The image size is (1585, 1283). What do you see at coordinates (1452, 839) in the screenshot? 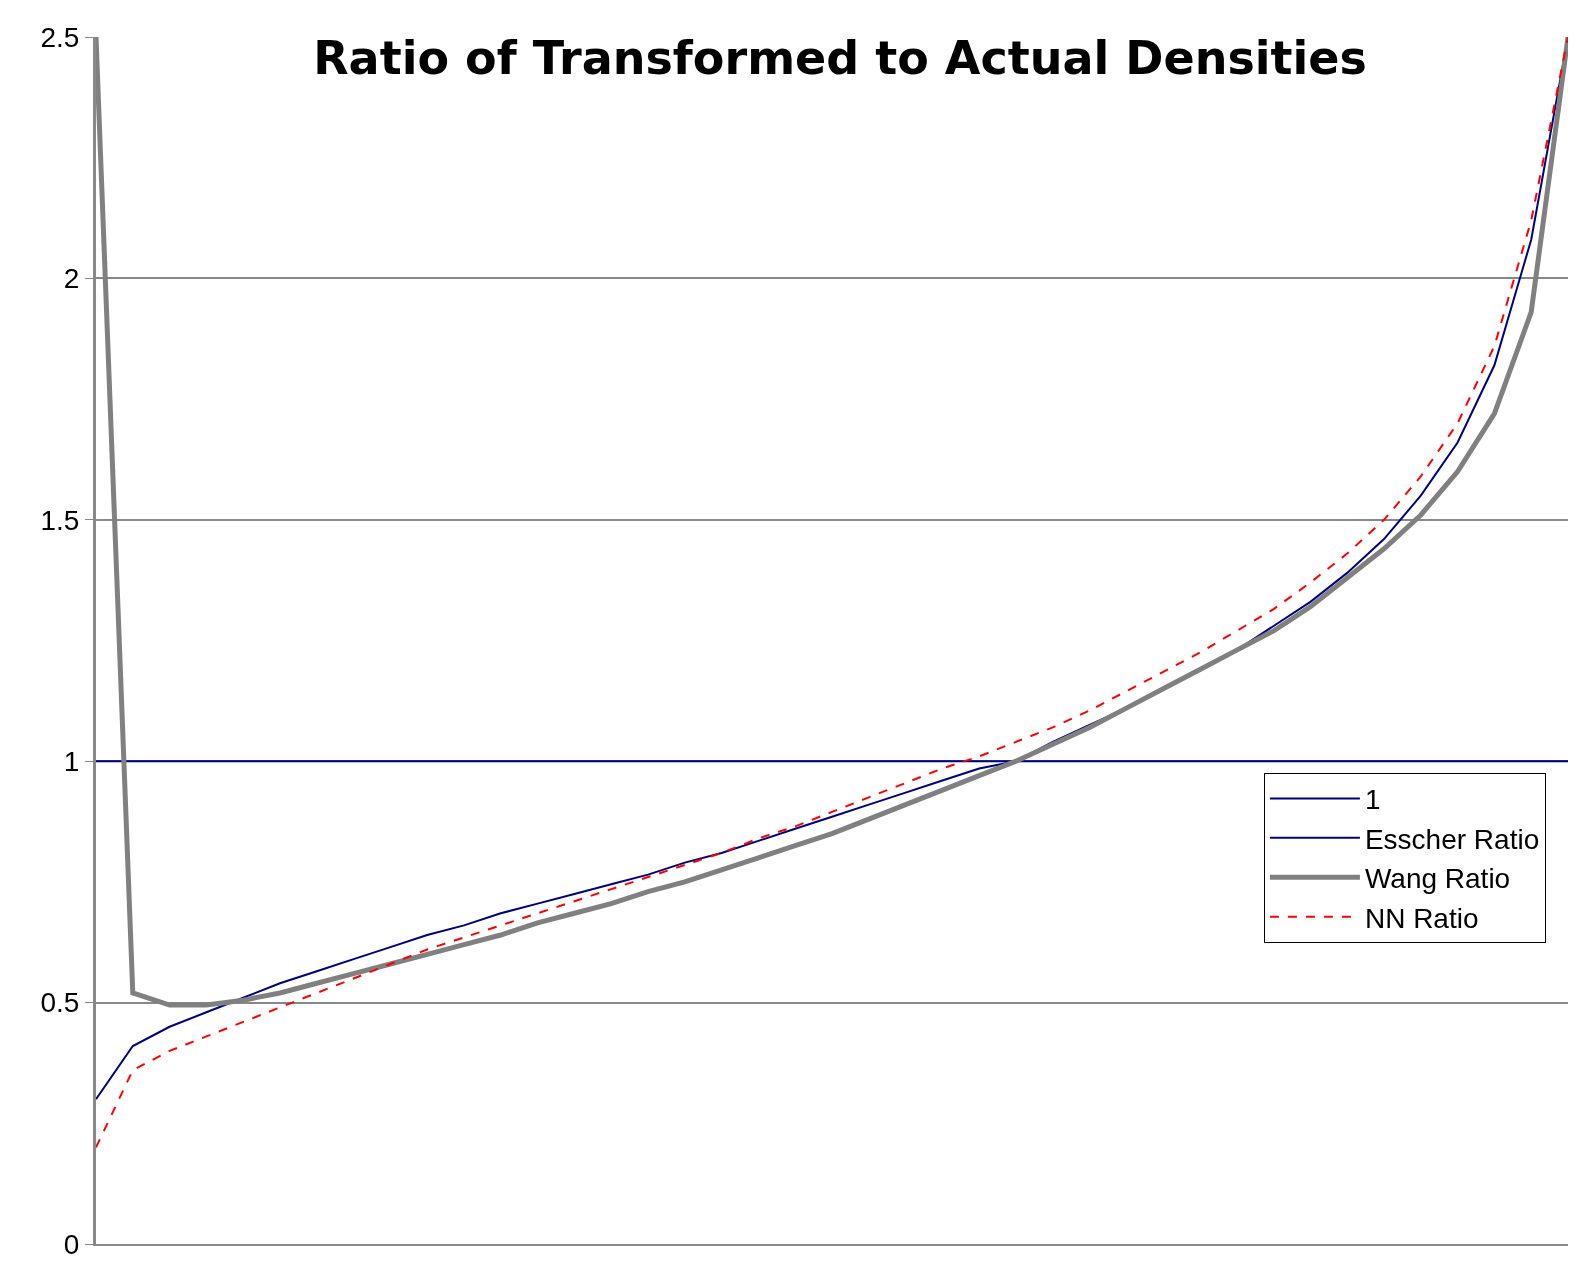
I see `legend-label: Esscher Ratio` at bounding box center [1452, 839].